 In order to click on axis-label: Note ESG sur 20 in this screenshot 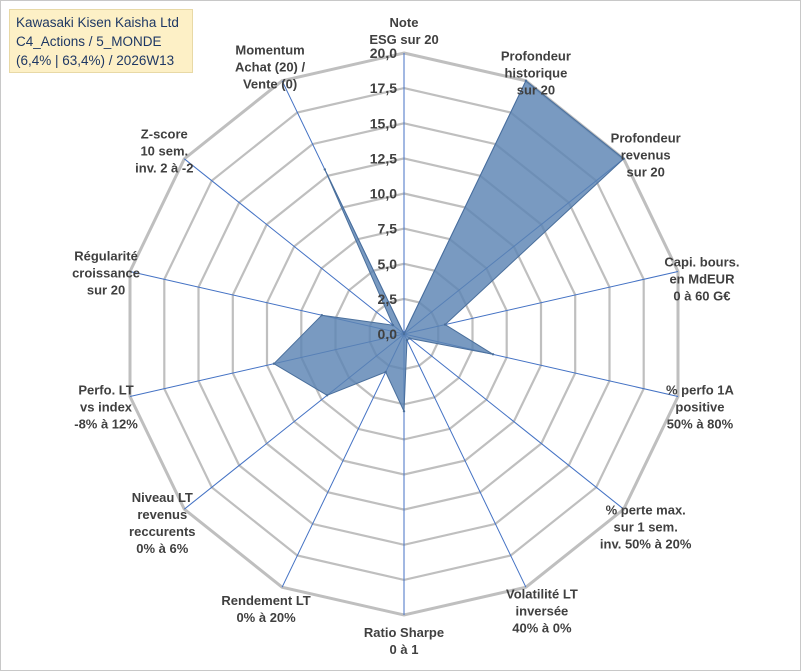, I will do `click(404, 31)`.